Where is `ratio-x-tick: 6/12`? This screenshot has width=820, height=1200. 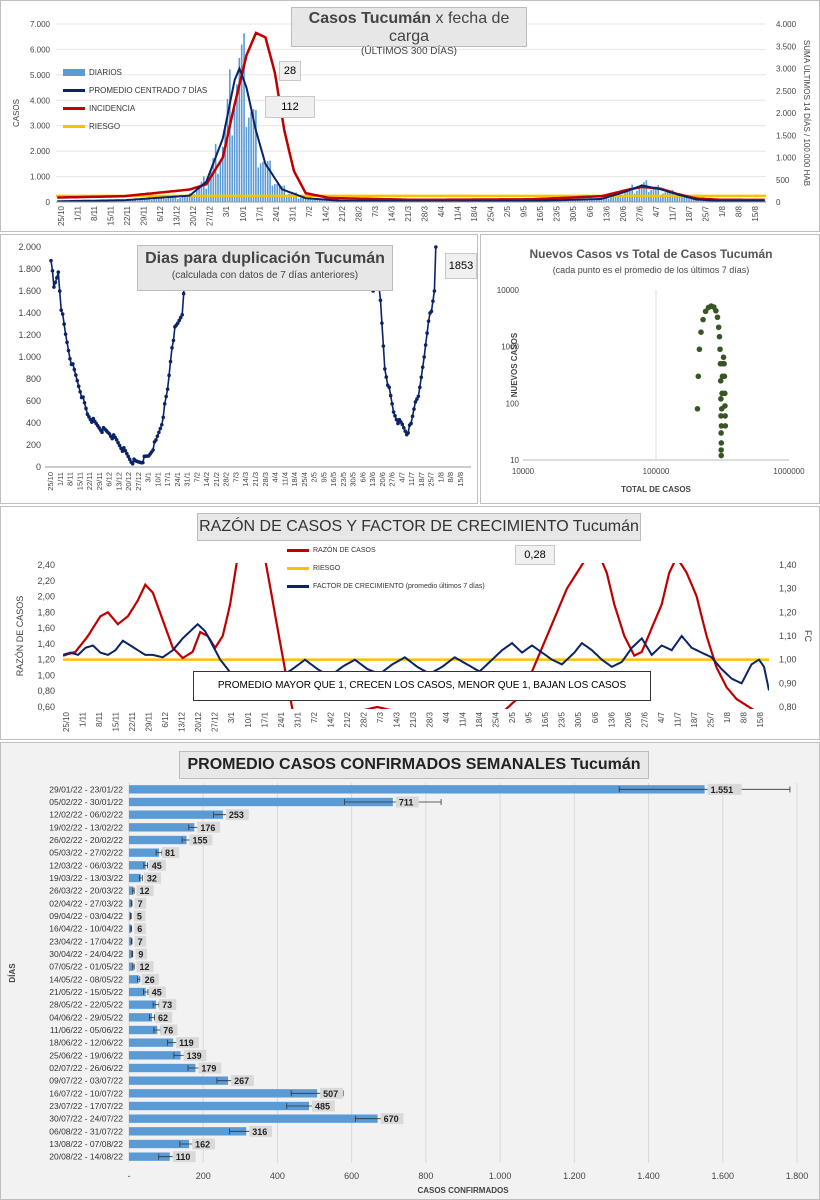
ratio-x-tick: 6/12 is located at coordinates (165, 719).